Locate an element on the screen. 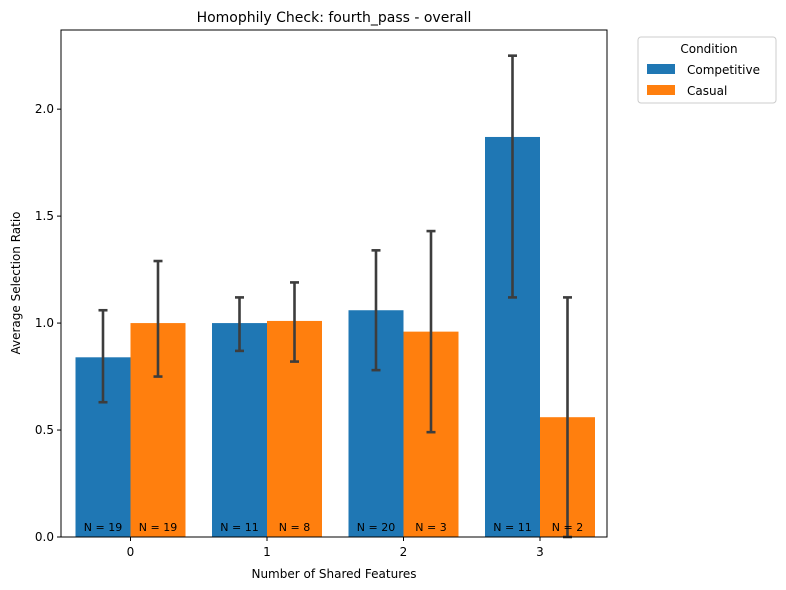  legend-label-competitive: Competitive is located at coordinates (723, 70).